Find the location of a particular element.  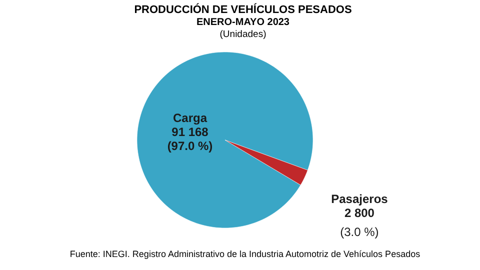

data-label: 91 168 (97.0 %) is located at coordinates (190, 139).